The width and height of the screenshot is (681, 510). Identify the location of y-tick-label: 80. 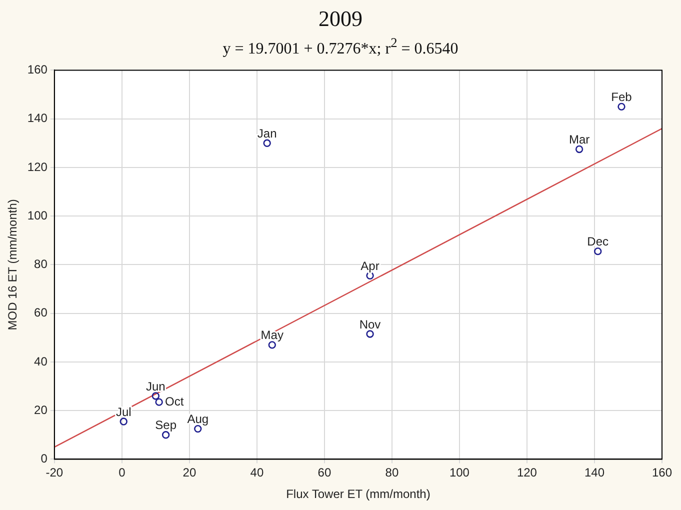
(41, 264).